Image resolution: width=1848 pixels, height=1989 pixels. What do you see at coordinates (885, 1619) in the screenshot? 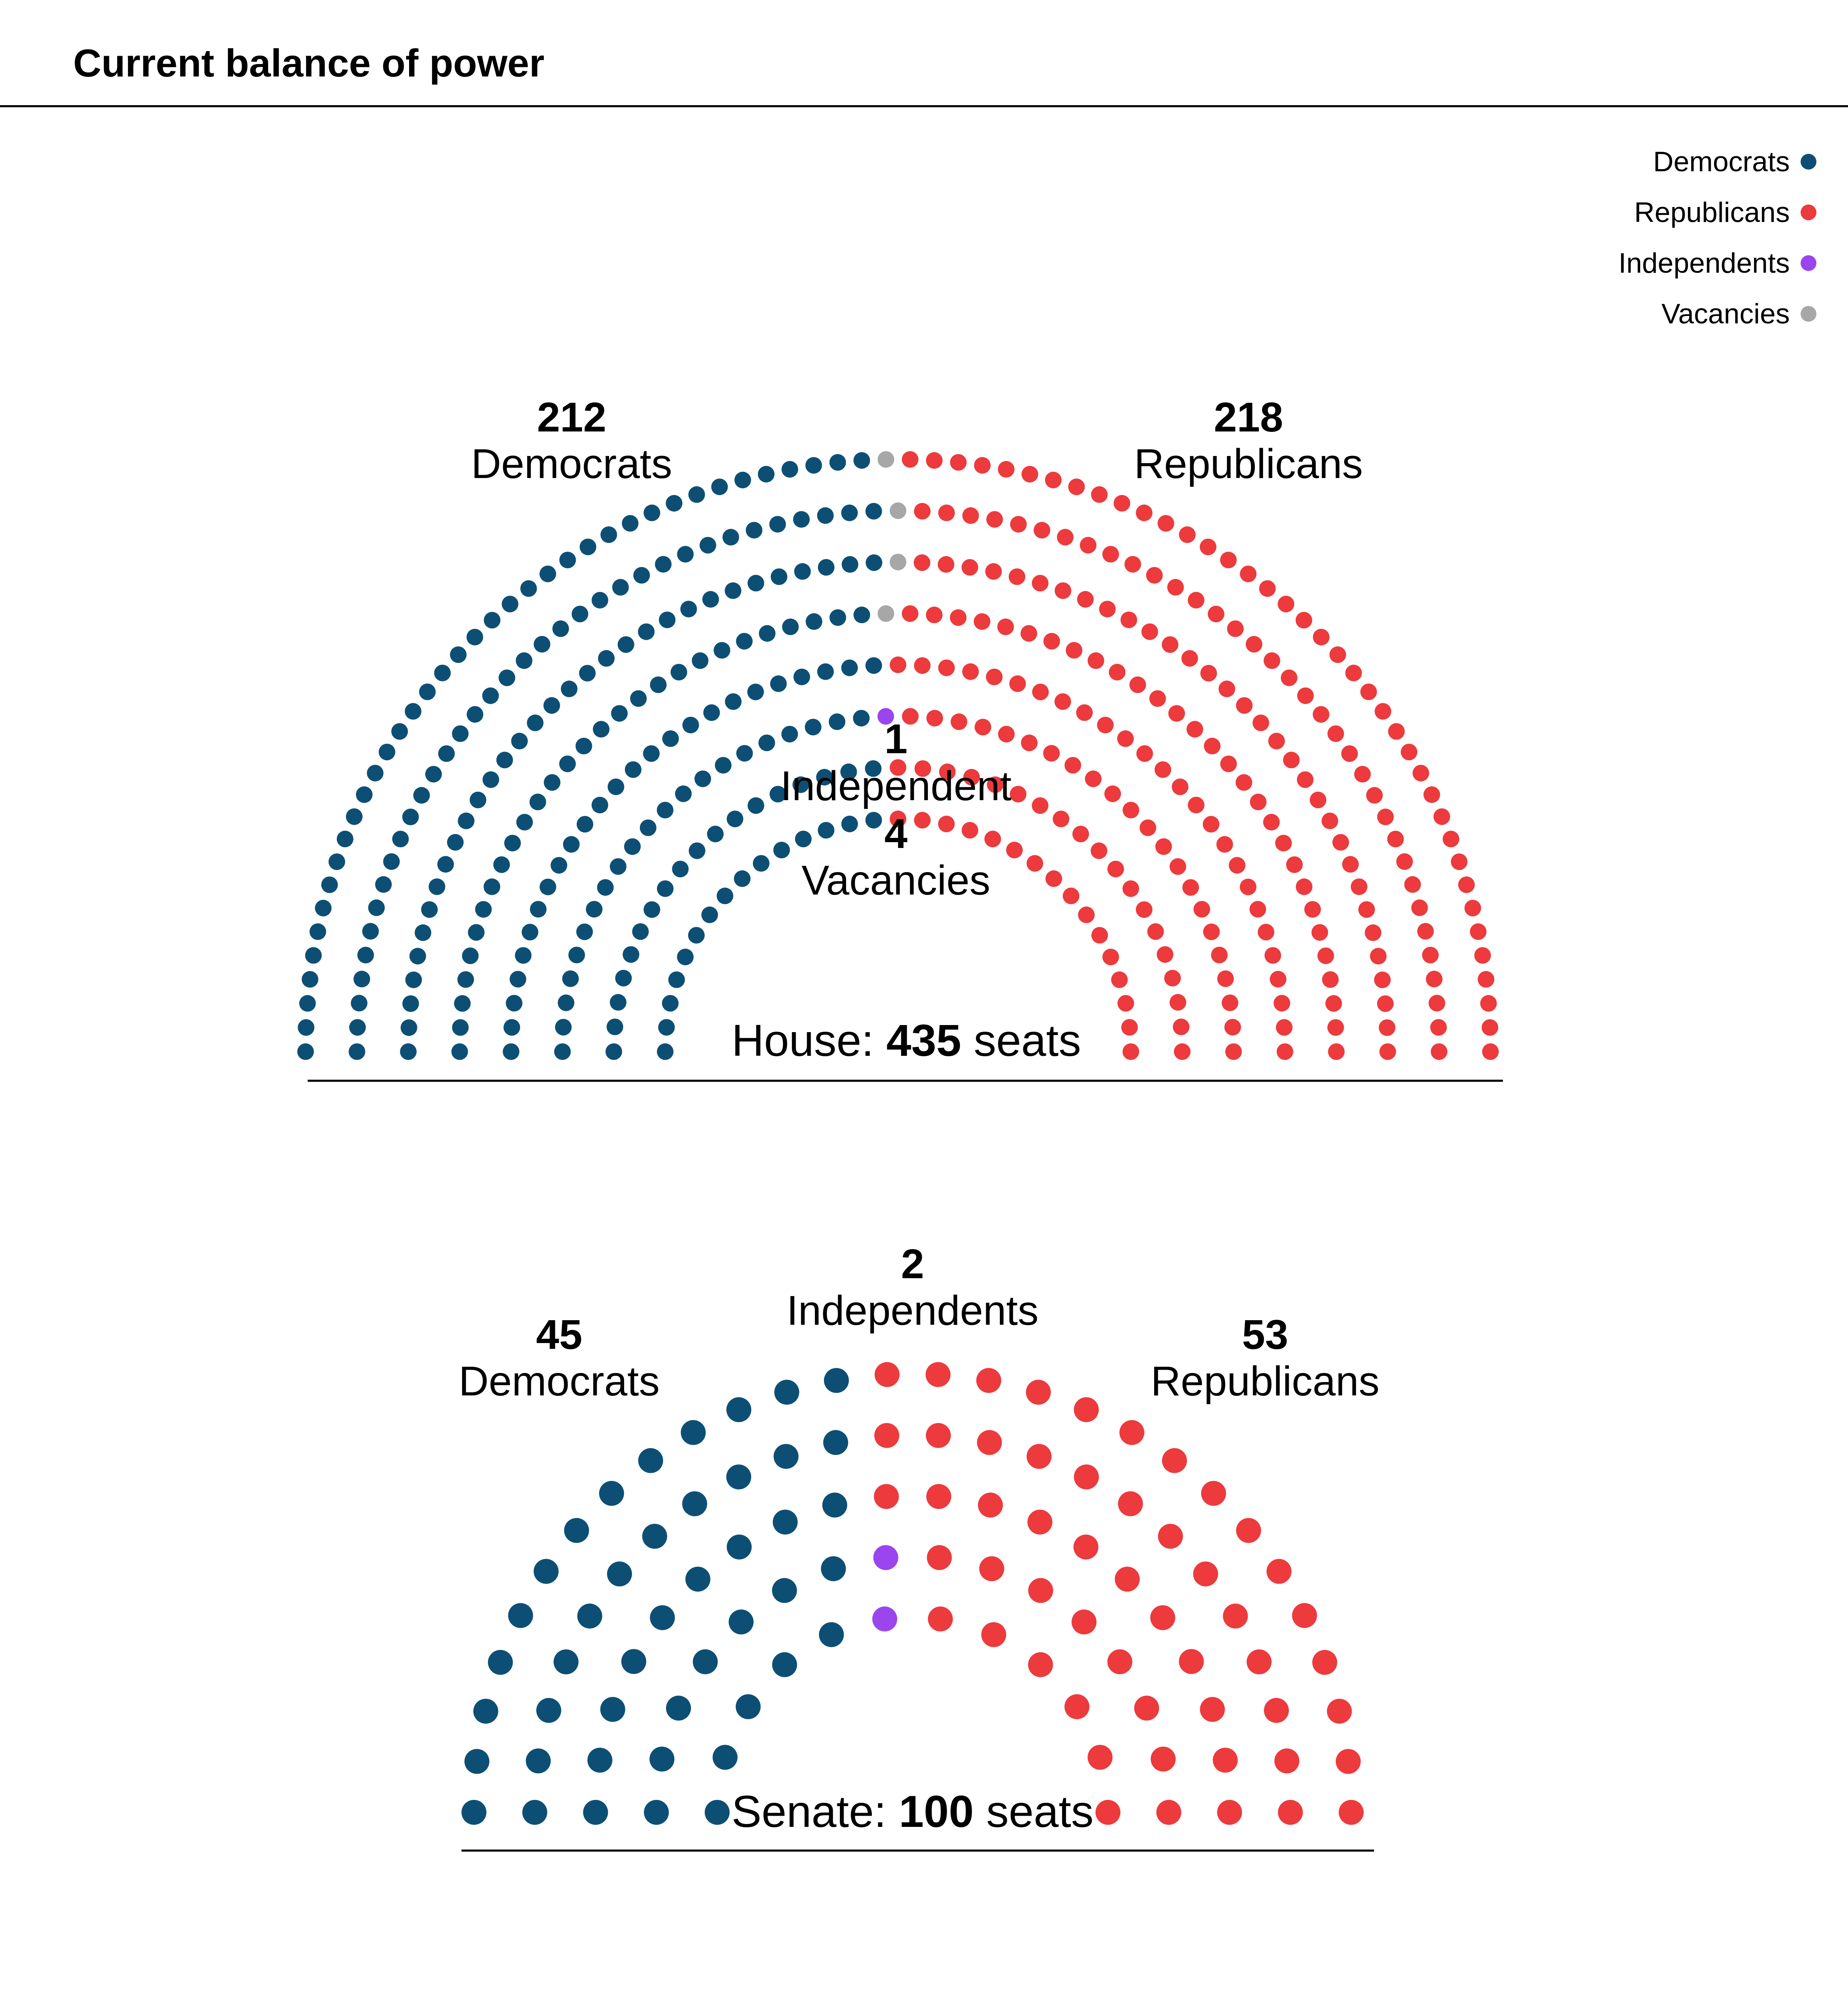
I see `seat-independents` at bounding box center [885, 1619].